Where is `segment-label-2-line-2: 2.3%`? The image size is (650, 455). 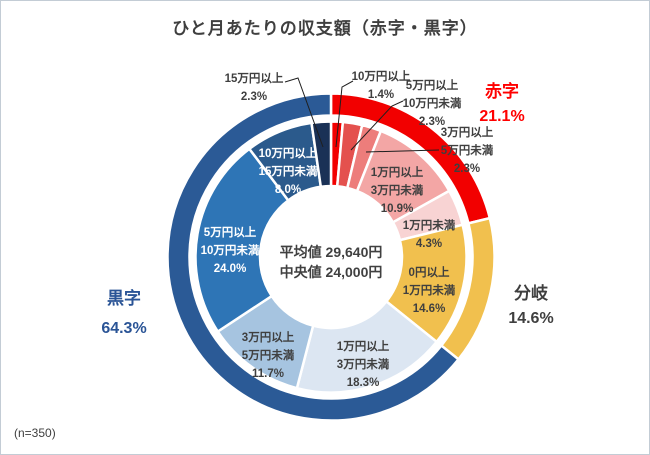 segment-label-2-line-2: 2.3% is located at coordinates (467, 169).